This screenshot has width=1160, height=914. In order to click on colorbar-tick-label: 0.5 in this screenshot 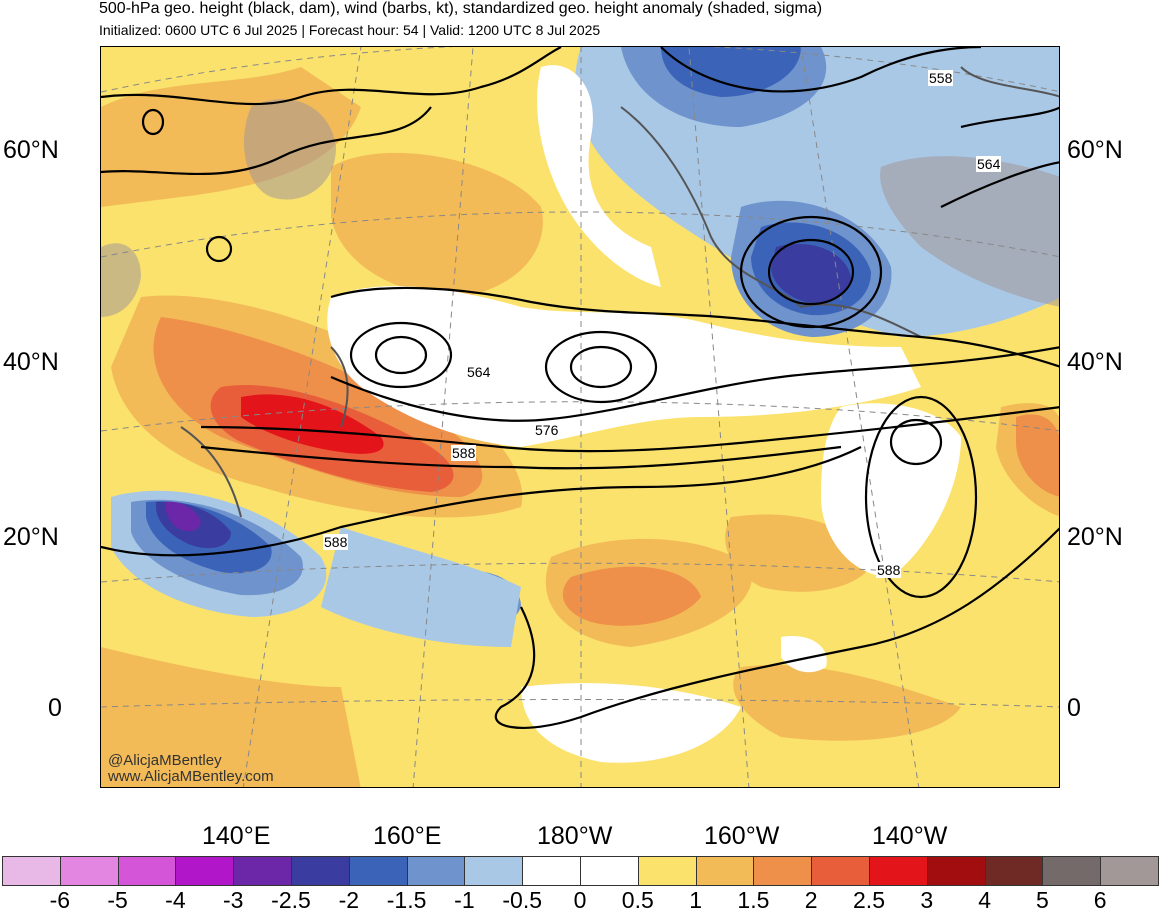, I will do `click(637, 900)`.